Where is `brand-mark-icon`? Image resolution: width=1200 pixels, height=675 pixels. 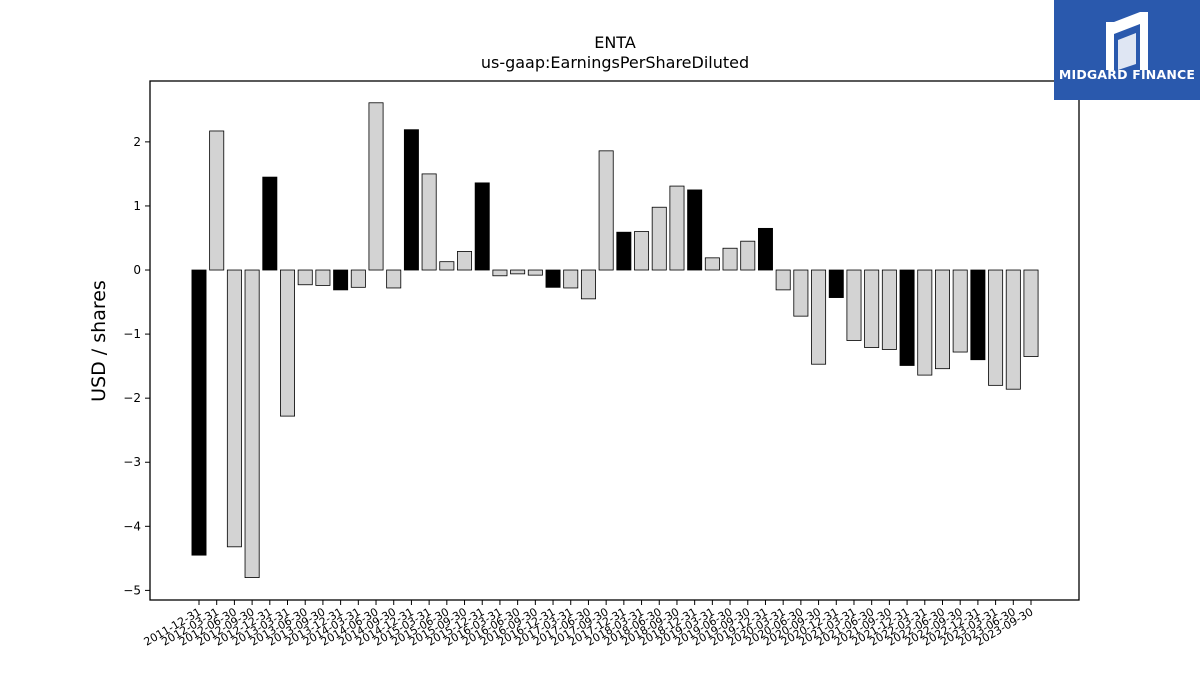
brand-mark-icon is located at coordinates (1127, 41).